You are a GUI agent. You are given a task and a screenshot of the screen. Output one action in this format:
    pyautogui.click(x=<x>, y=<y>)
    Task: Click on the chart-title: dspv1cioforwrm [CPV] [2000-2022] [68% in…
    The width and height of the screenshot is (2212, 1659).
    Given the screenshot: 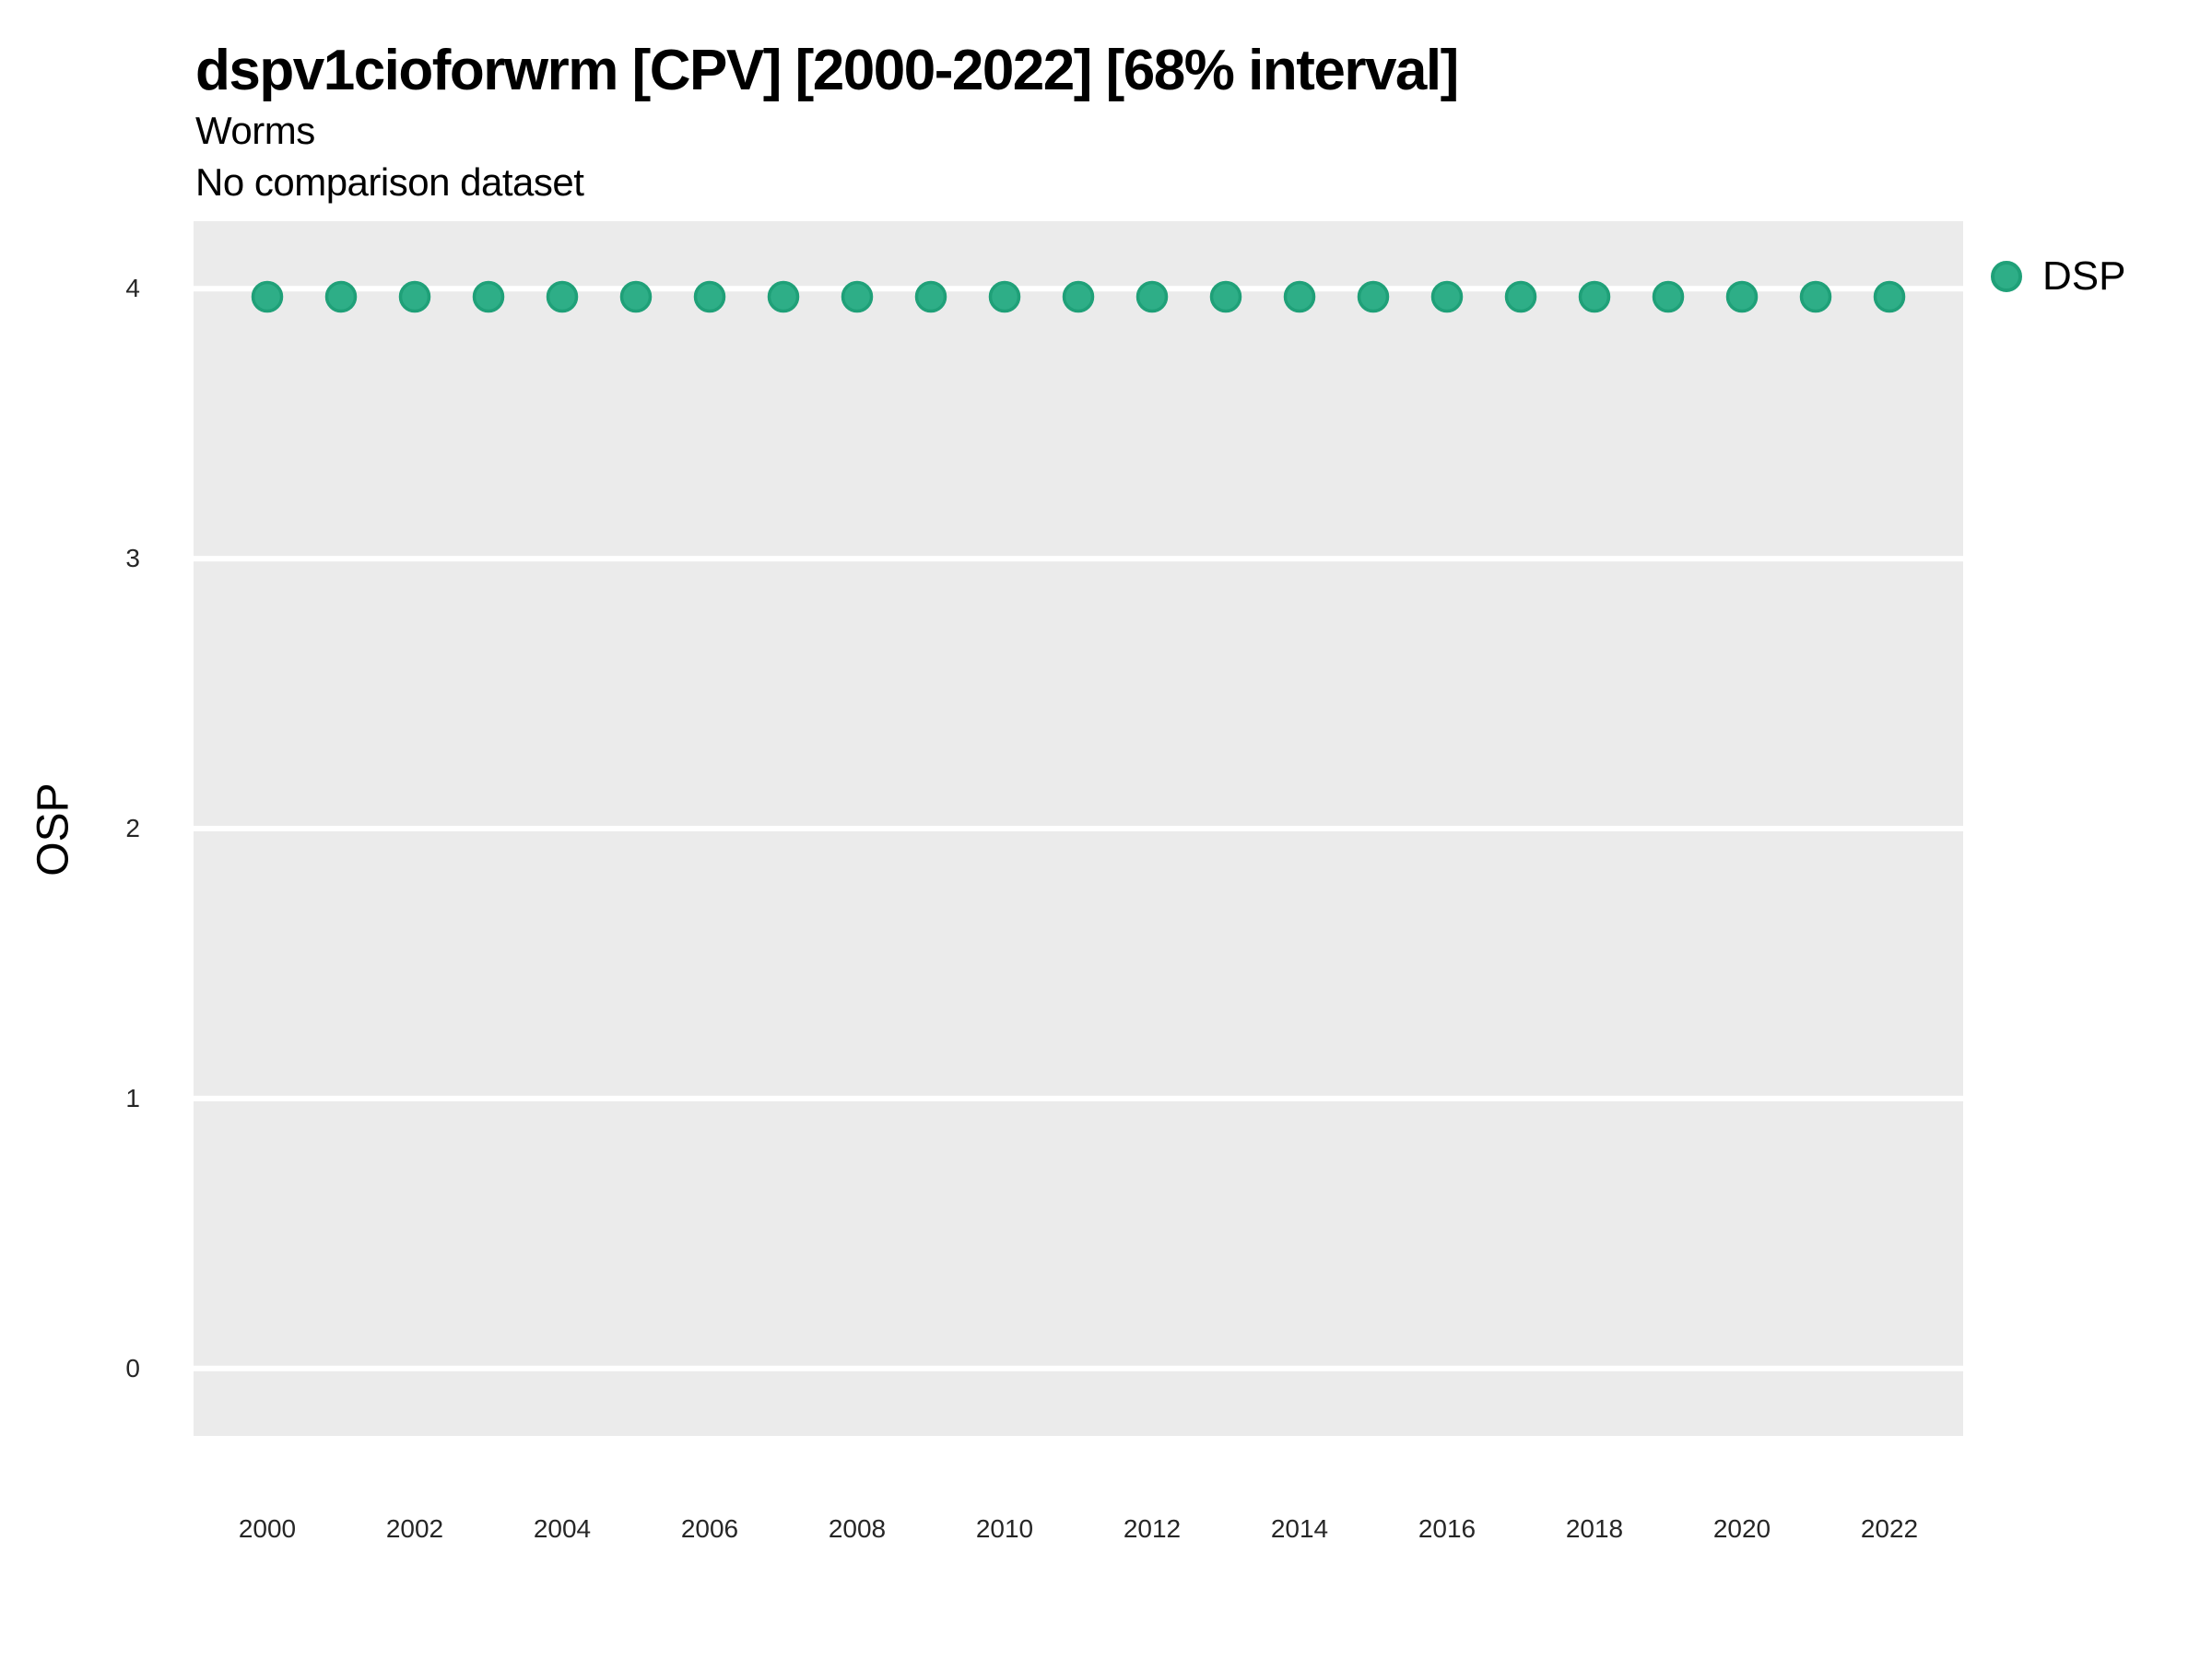 What is the action you would take?
    pyautogui.click(x=827, y=70)
    